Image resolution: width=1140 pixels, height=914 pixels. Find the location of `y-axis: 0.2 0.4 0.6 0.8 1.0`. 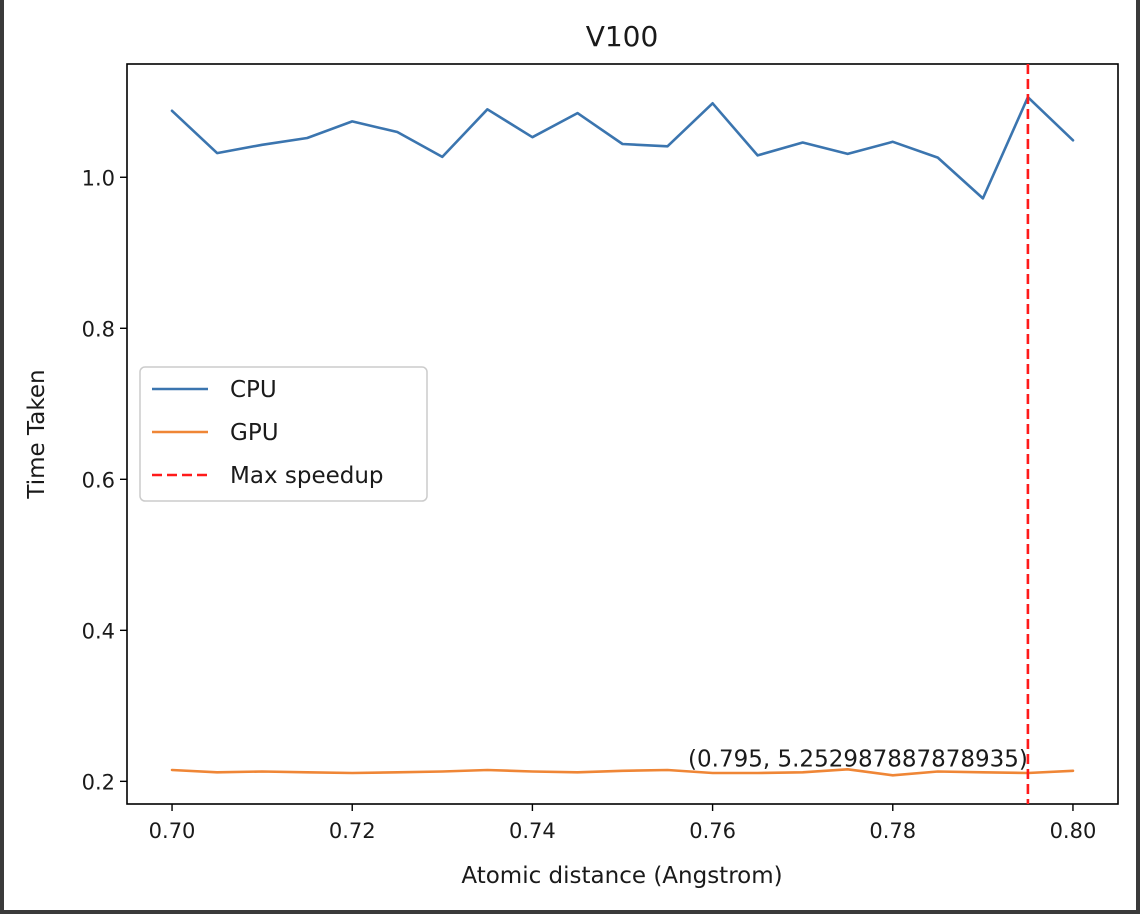

y-axis: 0.2 0.4 0.6 0.8 1.0 is located at coordinates (104, 480).